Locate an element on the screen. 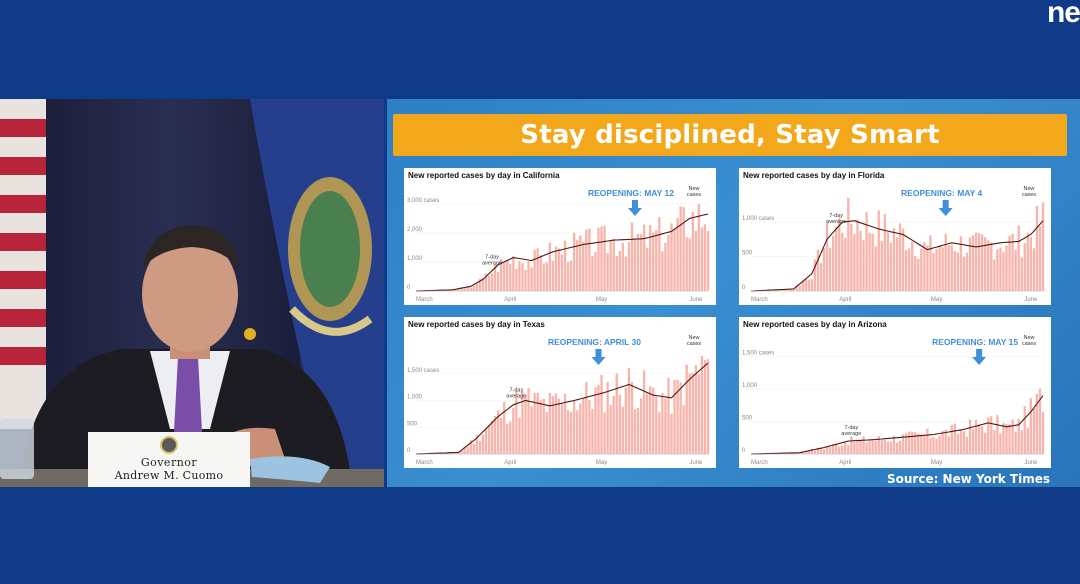  us-flag is located at coordinates (23, 264).